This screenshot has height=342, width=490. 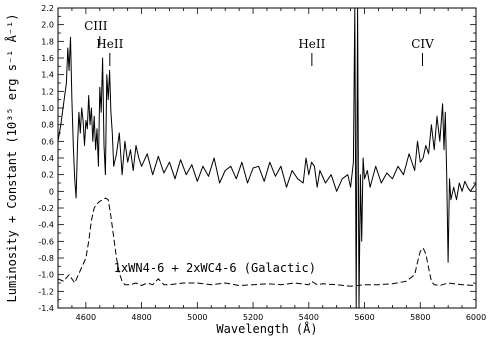 I want to click on x-tick-label: 4600, so click(x=86, y=317).